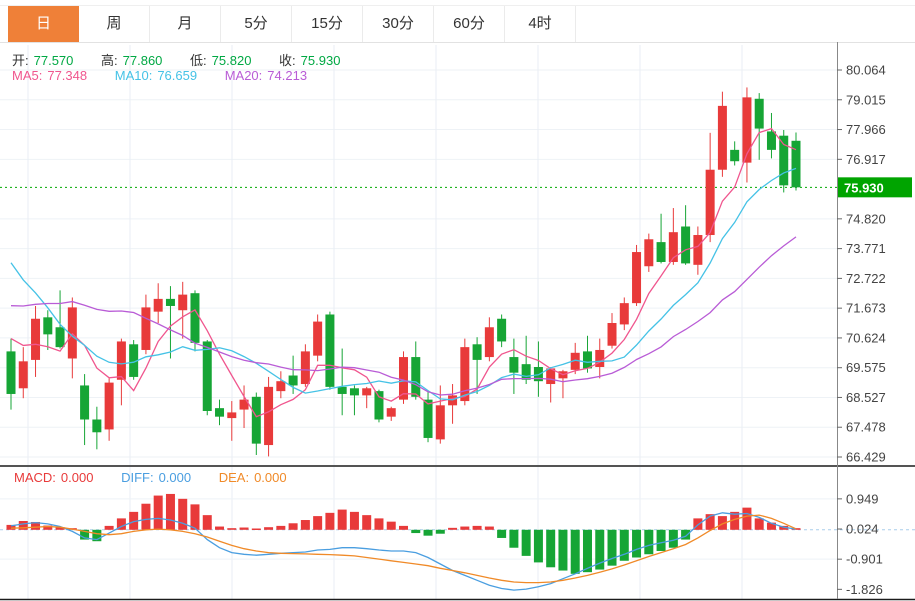 The height and width of the screenshot is (601, 915). I want to click on y-axis-label: 72.722, so click(866, 278).